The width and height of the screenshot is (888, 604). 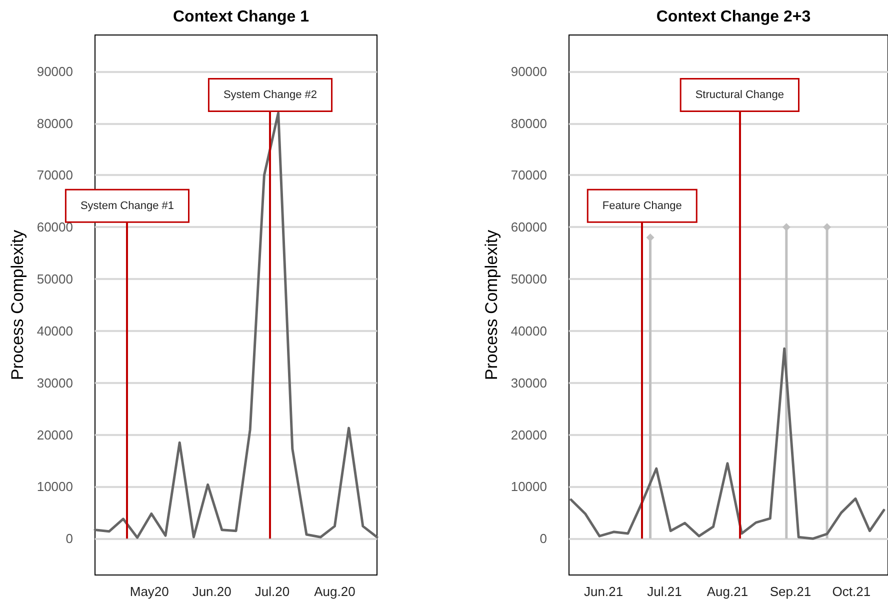 What do you see at coordinates (241, 17) in the screenshot?
I see `chart-title: Context Change 1` at bounding box center [241, 17].